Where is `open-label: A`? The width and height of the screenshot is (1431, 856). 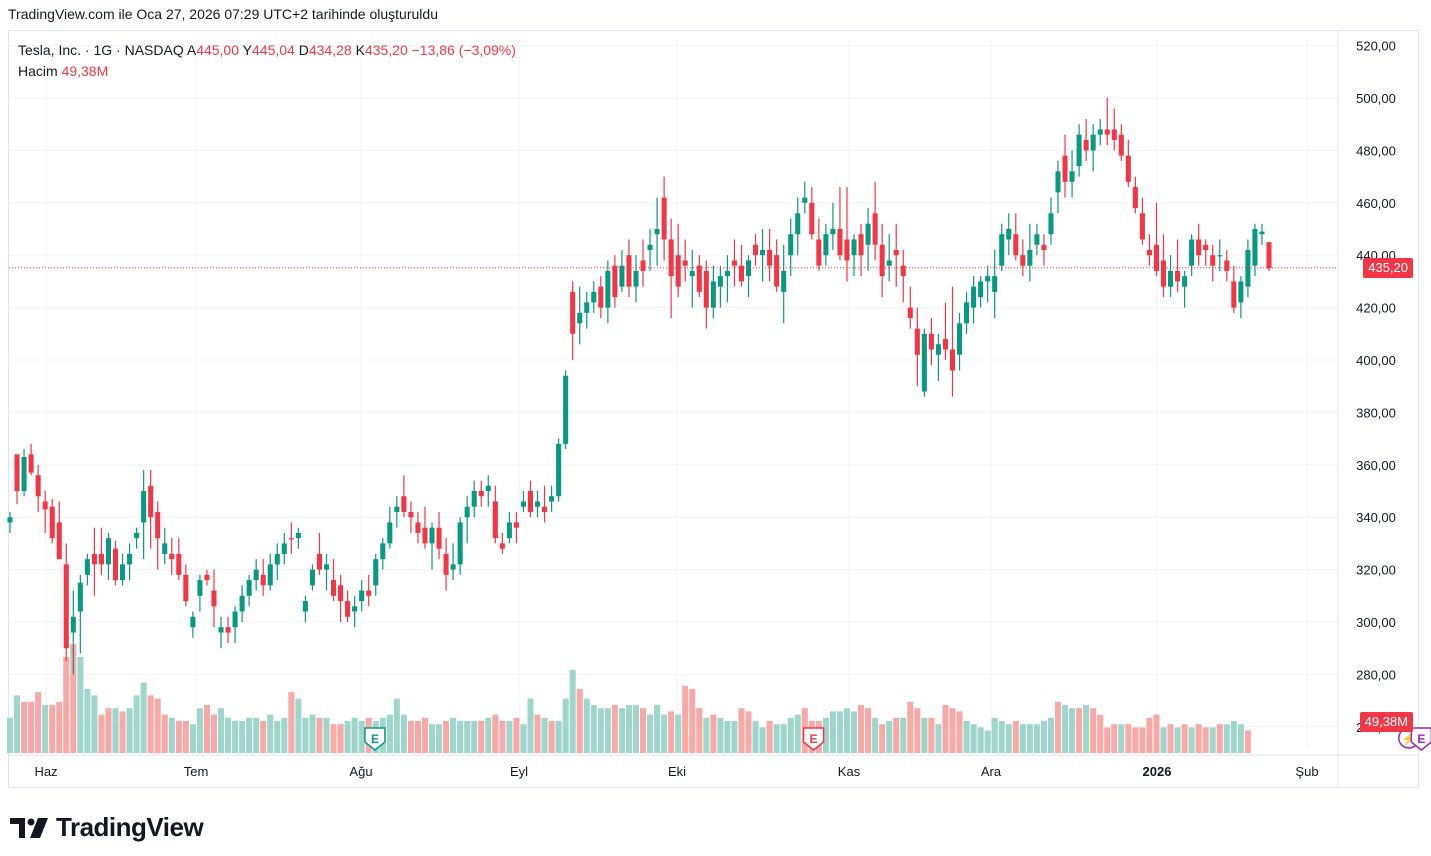
open-label: A is located at coordinates (191, 50).